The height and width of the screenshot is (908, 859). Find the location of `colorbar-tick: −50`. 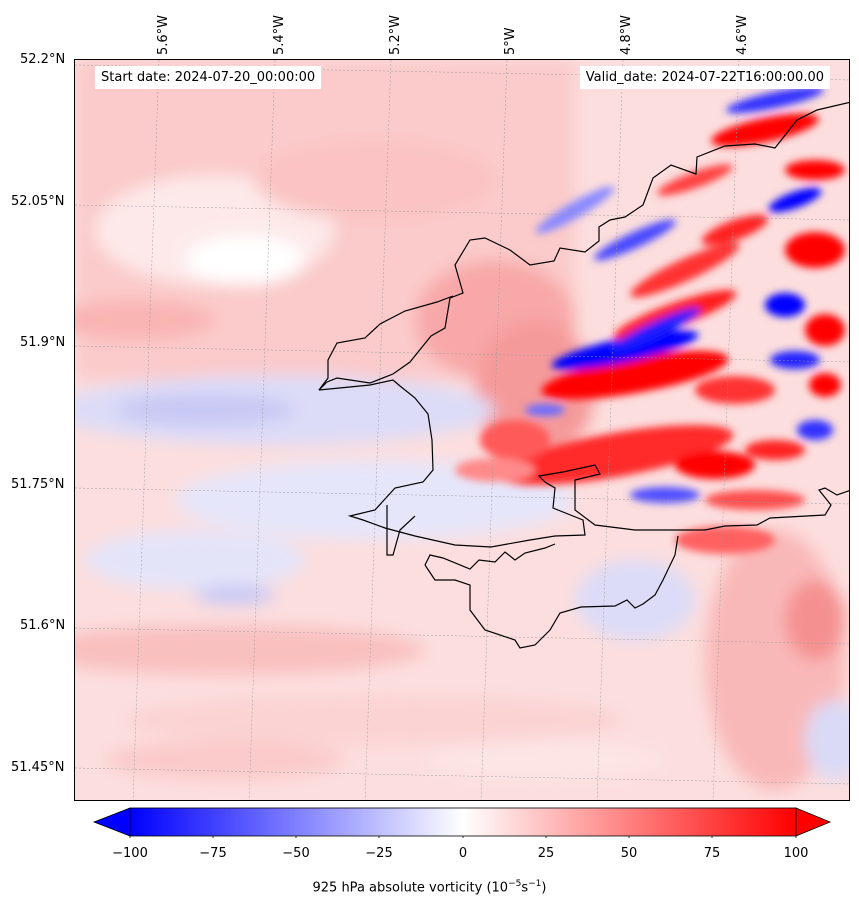

colorbar-tick: −50 is located at coordinates (296, 853).